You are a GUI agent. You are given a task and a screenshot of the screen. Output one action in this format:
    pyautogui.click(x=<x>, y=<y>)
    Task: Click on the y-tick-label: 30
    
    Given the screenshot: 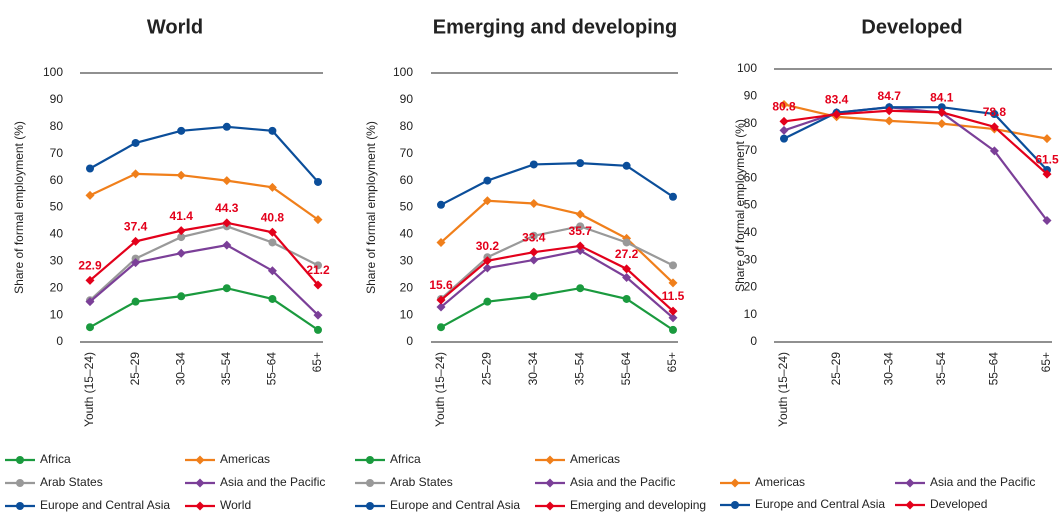 What is the action you would take?
    pyautogui.click(x=751, y=259)
    